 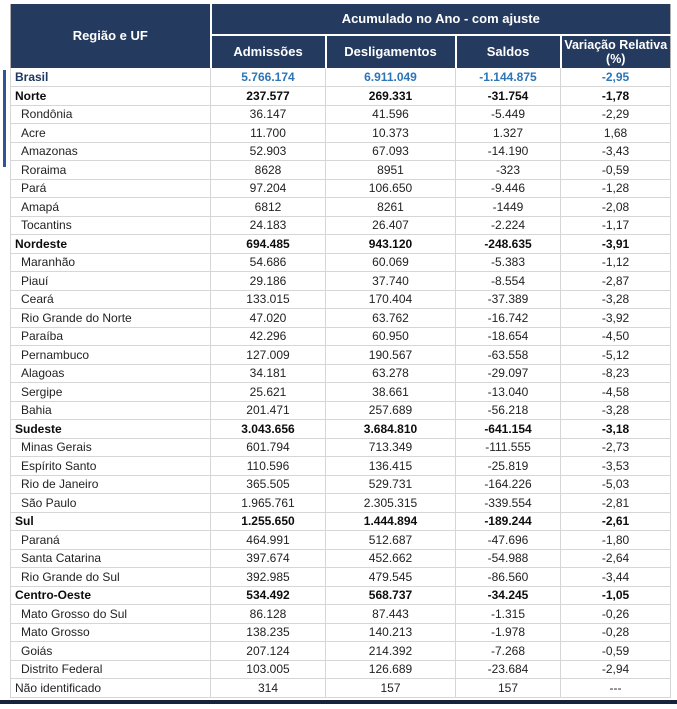 What do you see at coordinates (110, 503) in the screenshot?
I see `region-name-cell: São Paulo` at bounding box center [110, 503].